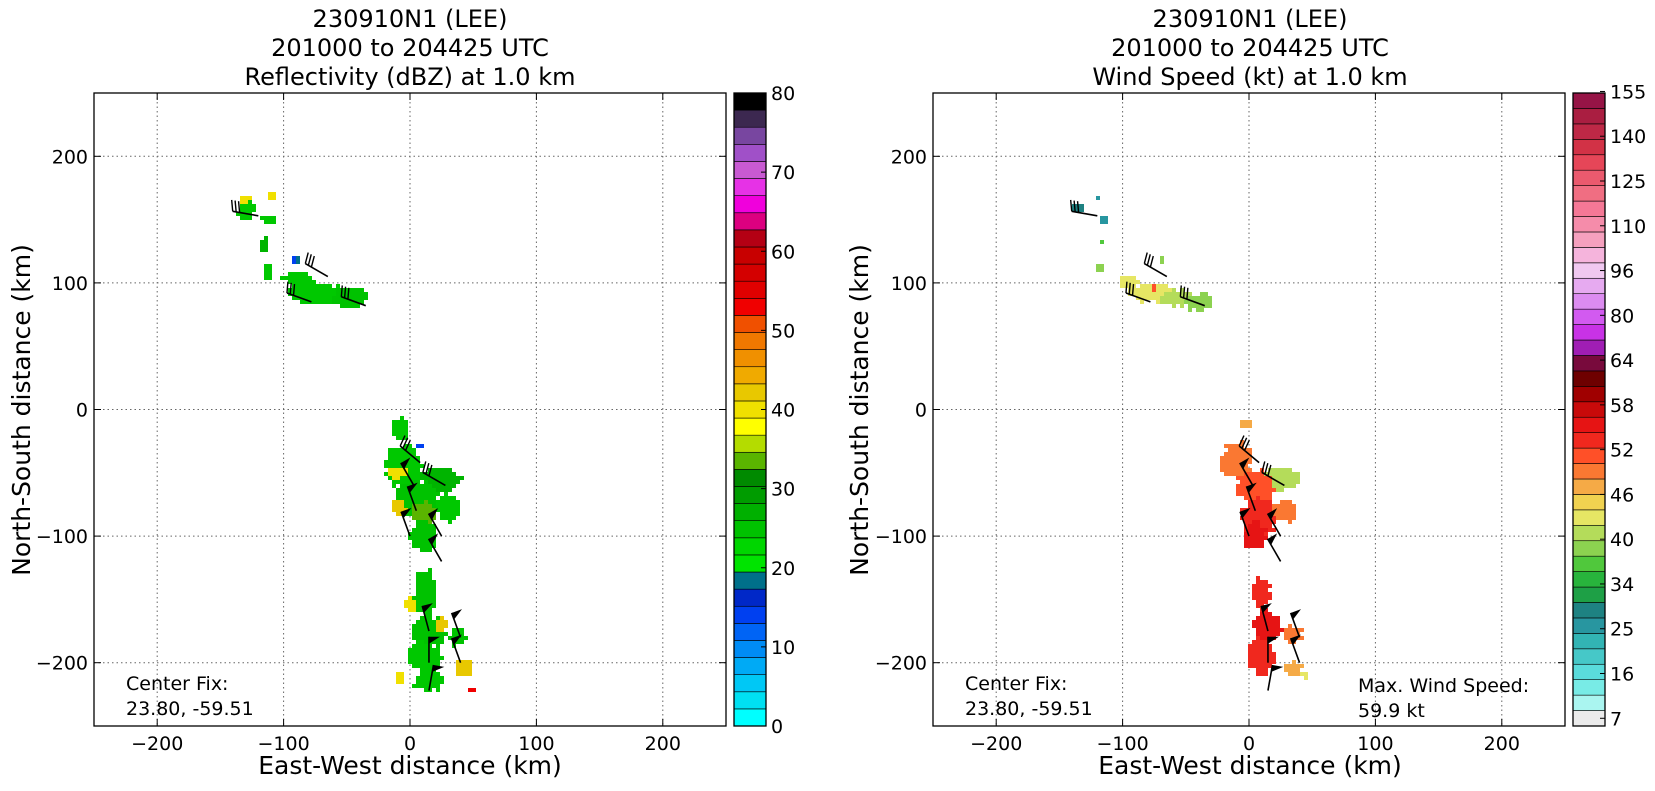 This screenshot has height=791, width=1655. Describe the element at coordinates (1295, 625) in the screenshot. I see `barb-staff` at that location.